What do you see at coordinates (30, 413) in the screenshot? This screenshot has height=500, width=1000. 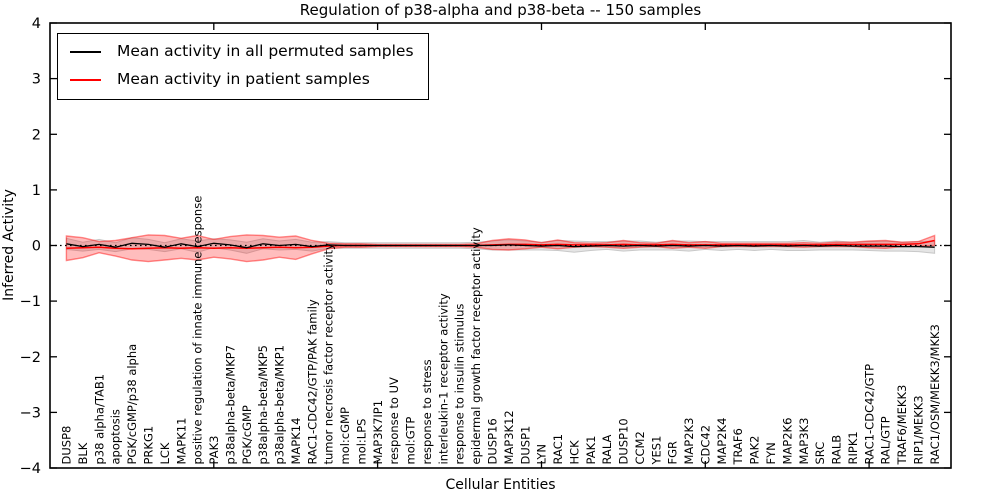 I see `svg-text: −3` at bounding box center [30, 413].